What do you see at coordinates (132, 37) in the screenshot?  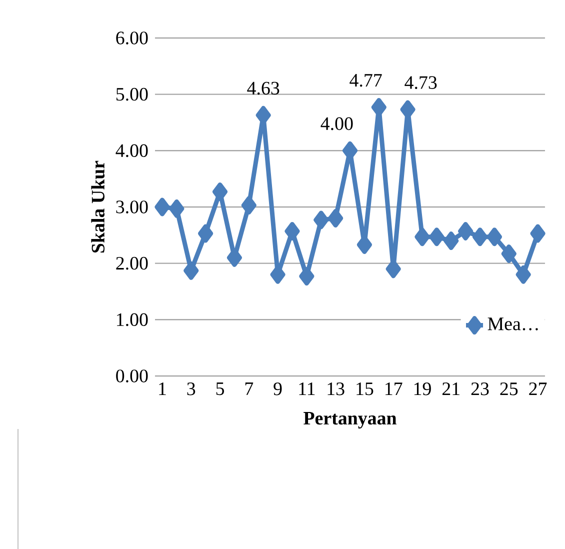 I see `y-tick-label: 6.00` at bounding box center [132, 37].